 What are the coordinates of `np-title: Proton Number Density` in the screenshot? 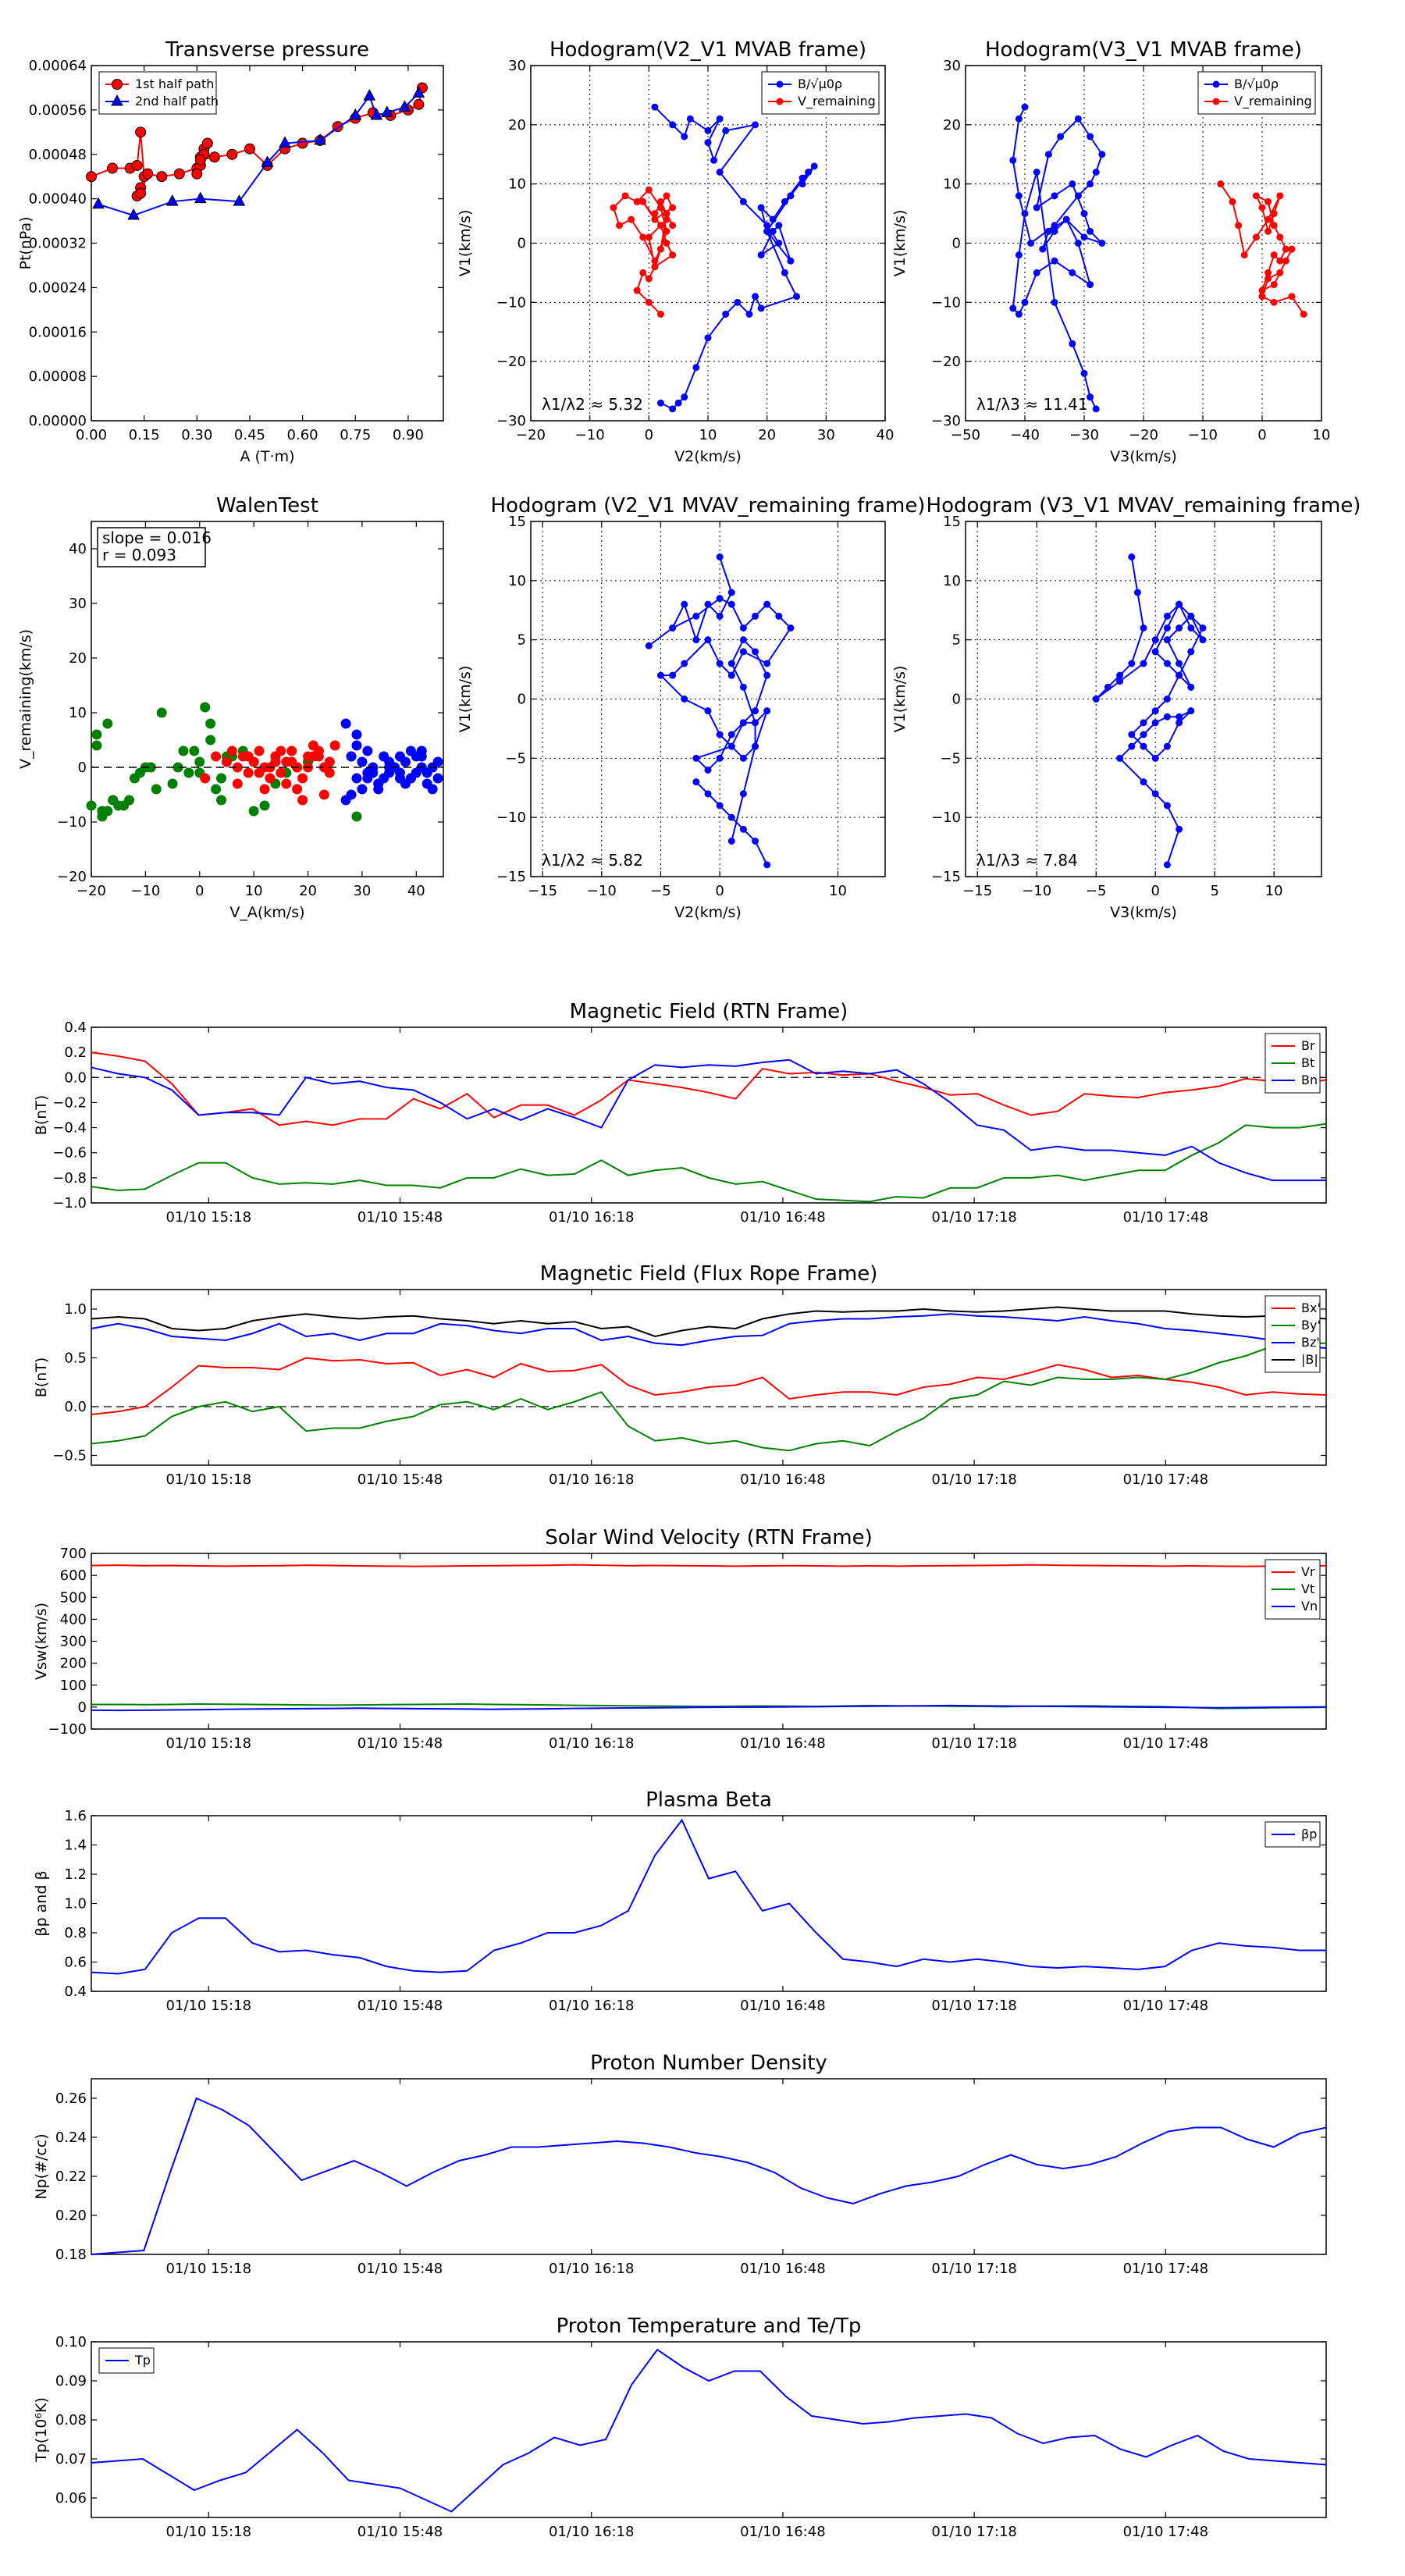 It's located at (709, 2063).